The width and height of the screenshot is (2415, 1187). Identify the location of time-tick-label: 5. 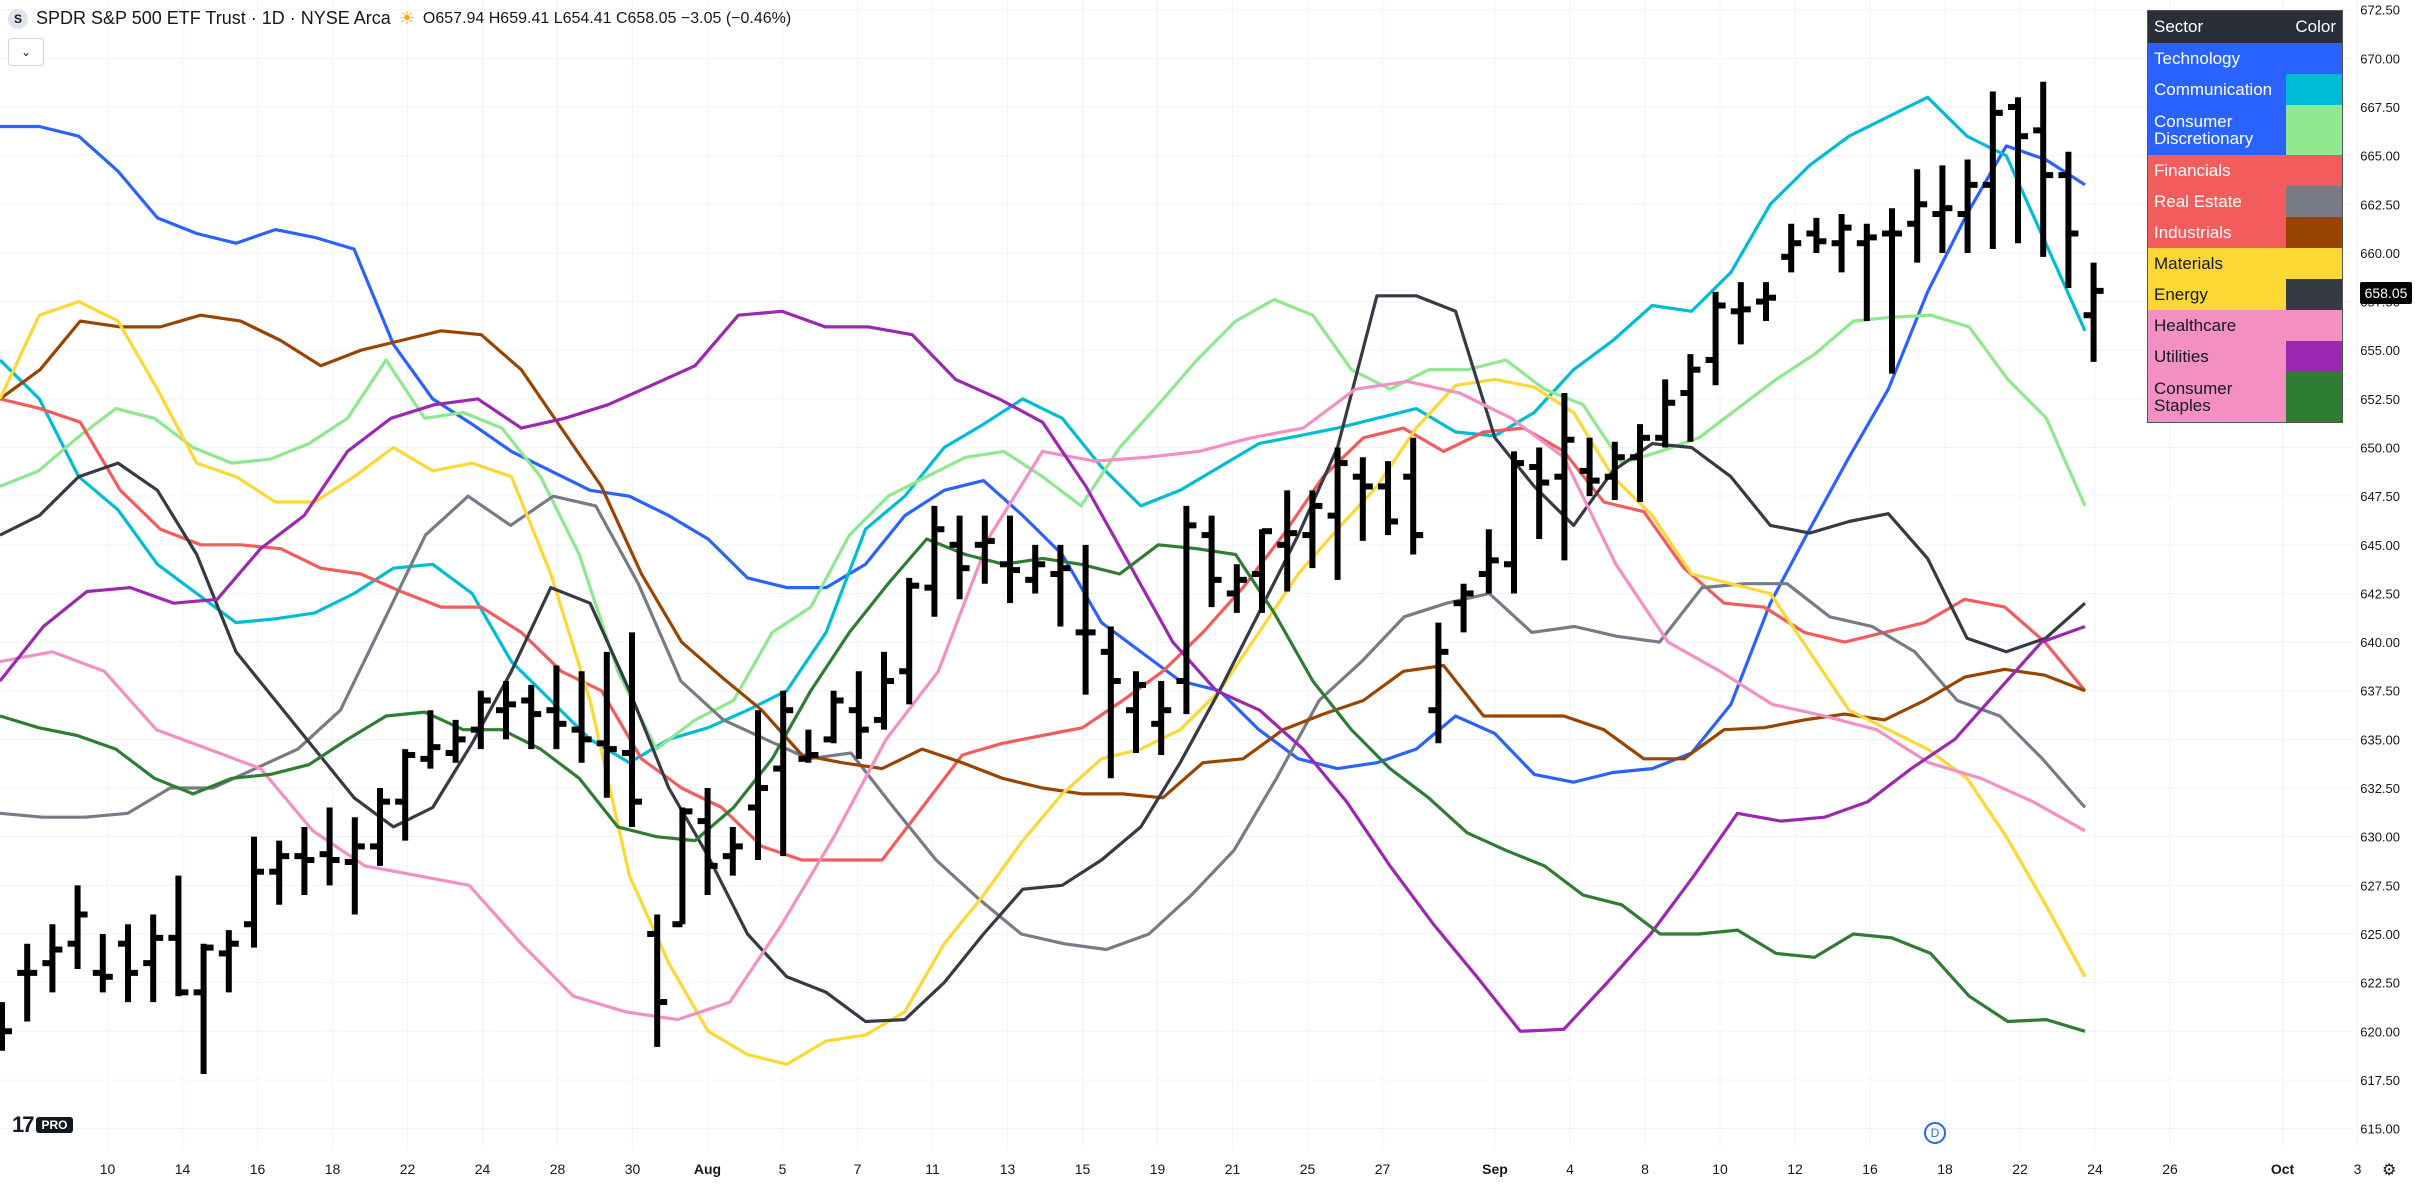
(783, 1169).